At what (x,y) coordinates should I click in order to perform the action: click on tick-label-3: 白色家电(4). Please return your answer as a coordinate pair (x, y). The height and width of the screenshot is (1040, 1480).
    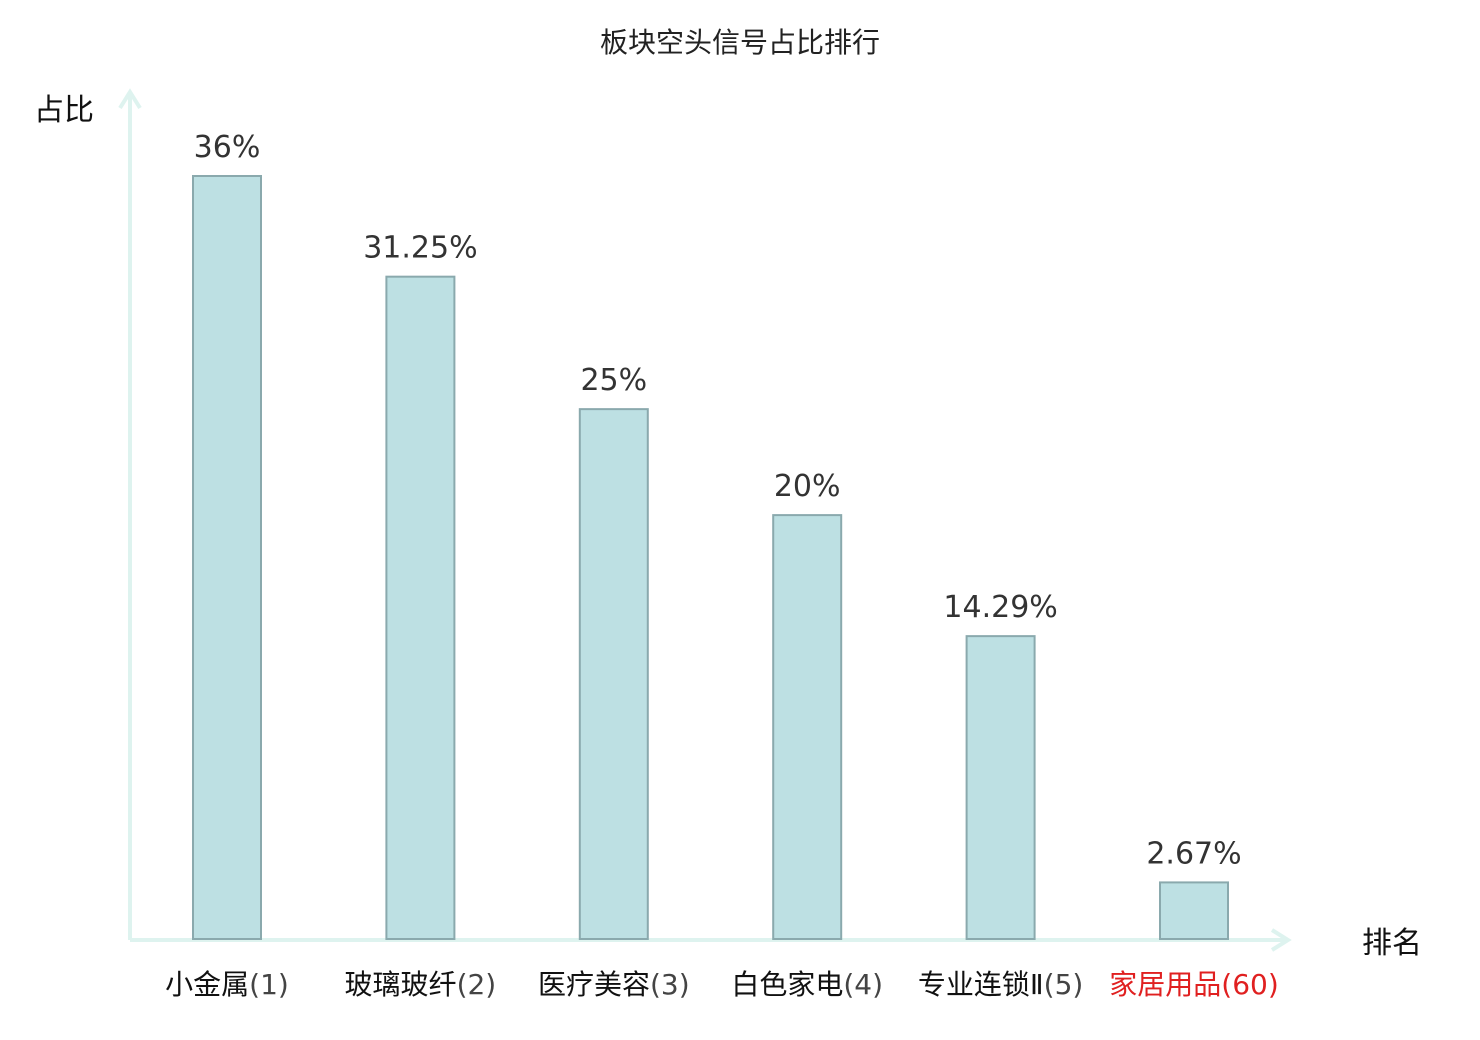
    Looking at the image, I should click on (807, 984).